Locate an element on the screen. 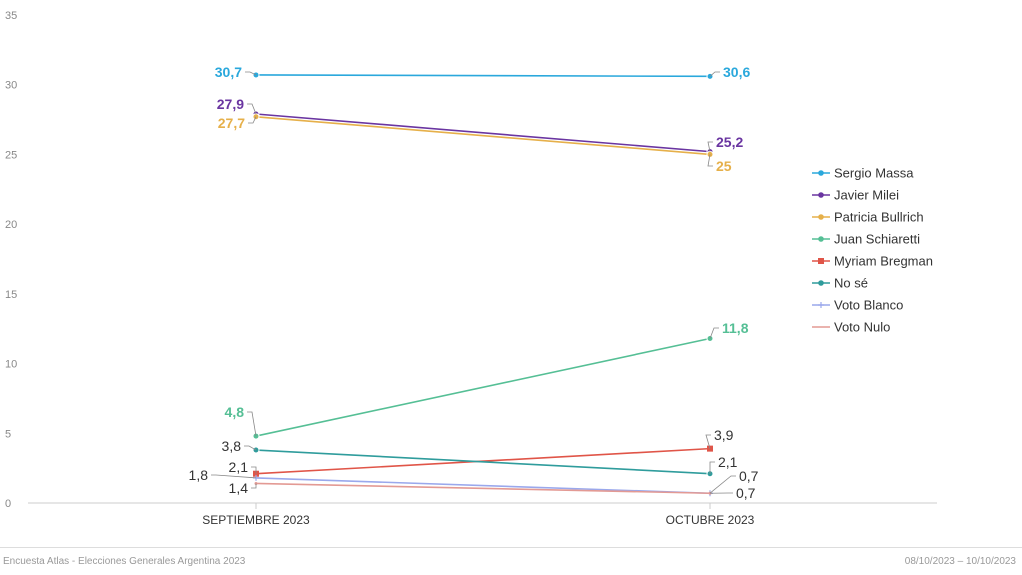 The image size is (1022, 575). legend-label: Javier Milei is located at coordinates (866, 195).